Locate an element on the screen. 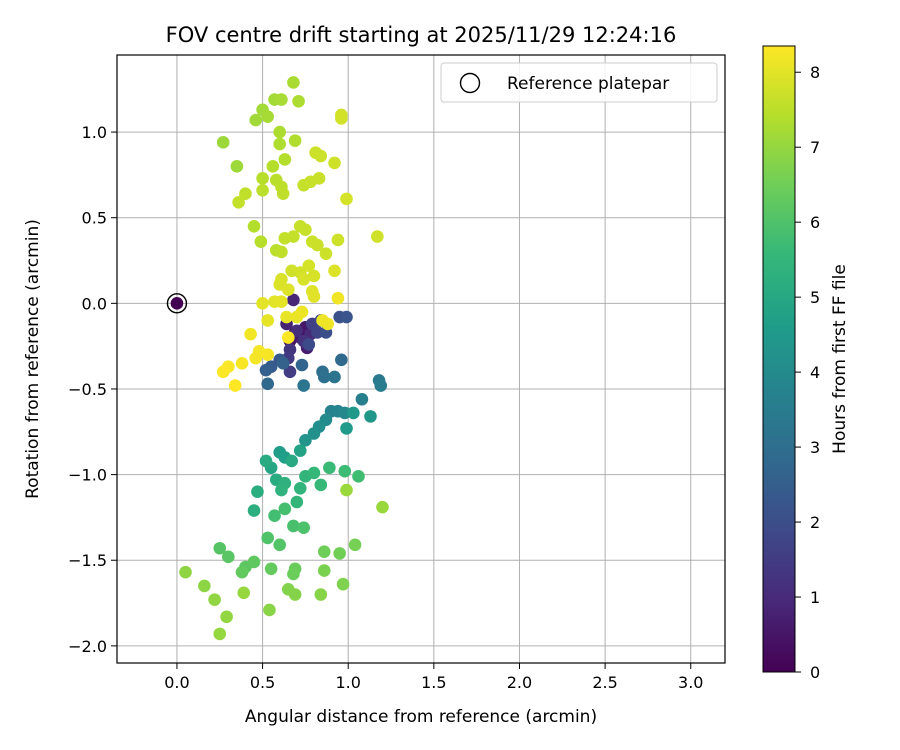 This screenshot has width=900, height=750. y-ticks: −2.0 −1.5 −1.0 −0.5 0.0 0.5 1.0 is located at coordinates (92, 389).